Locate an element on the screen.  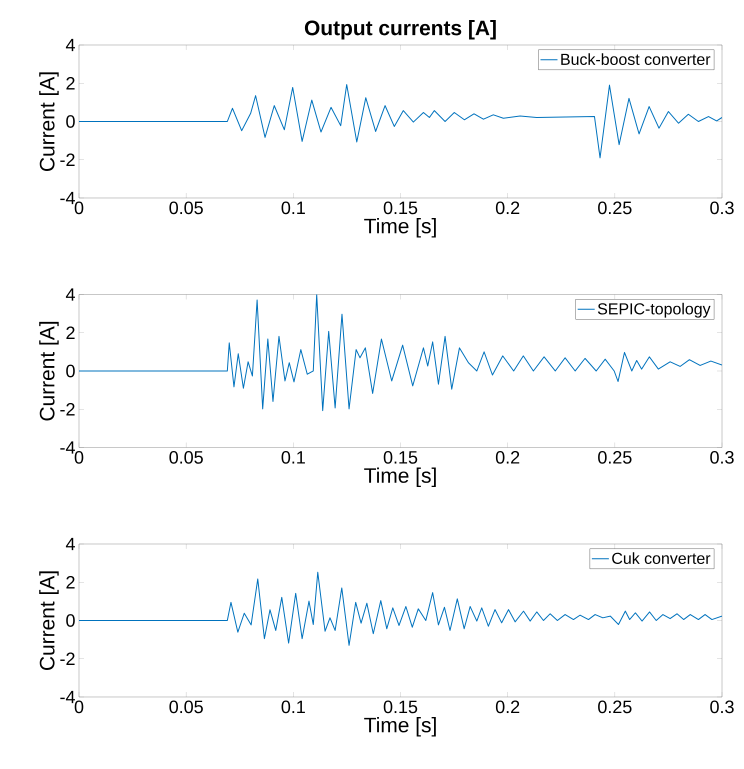
legend-label: Cuk converter is located at coordinates (661, 558).